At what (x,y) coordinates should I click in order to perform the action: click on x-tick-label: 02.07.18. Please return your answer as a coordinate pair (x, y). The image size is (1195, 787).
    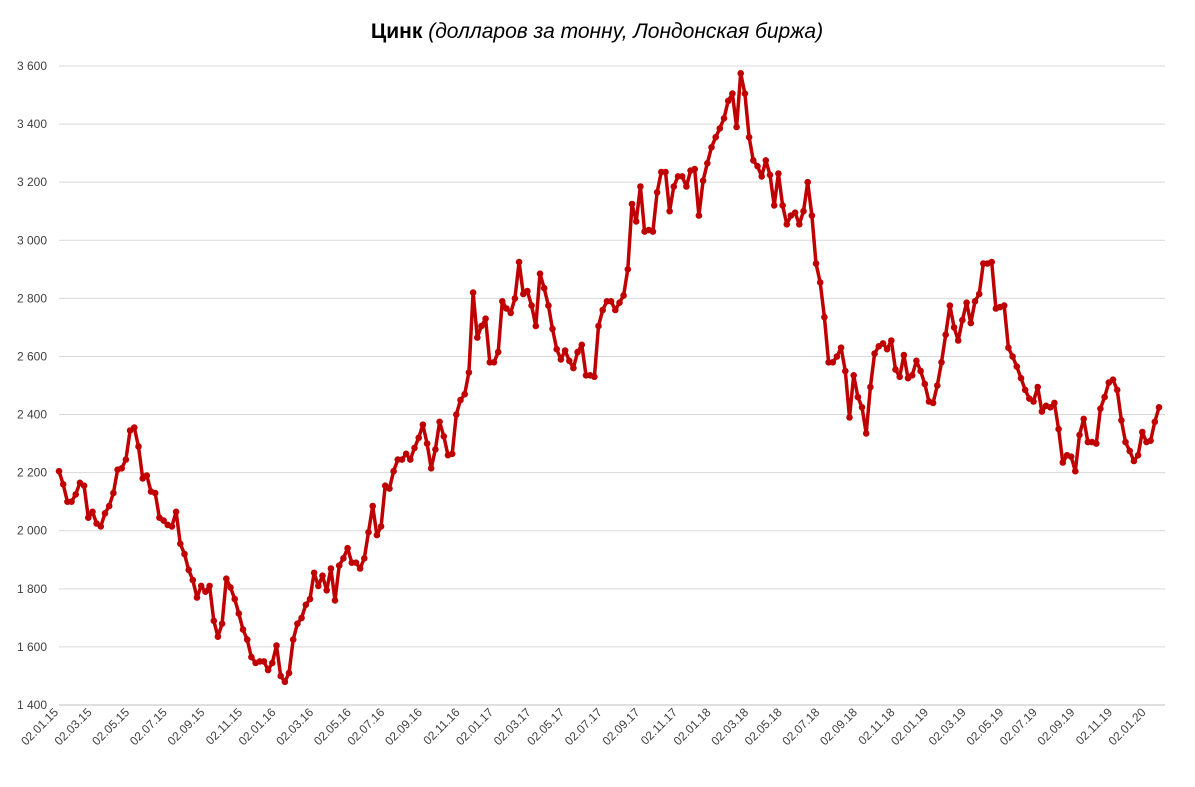
    Looking at the image, I should click on (800, 726).